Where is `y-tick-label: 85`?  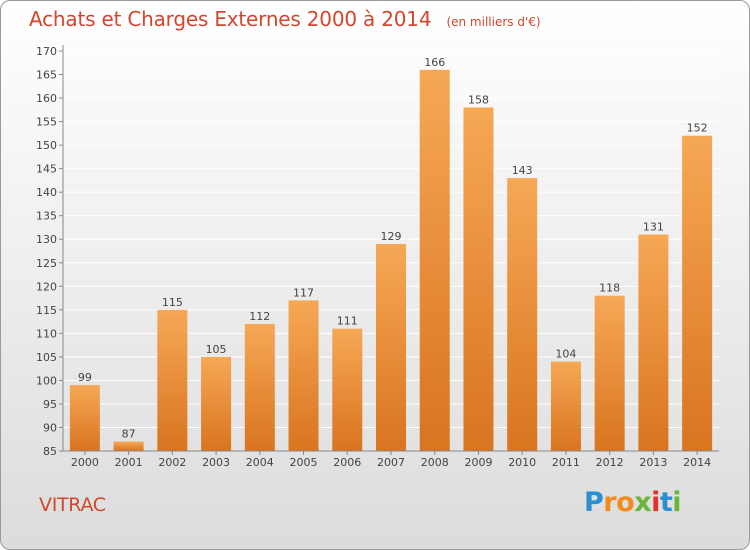 y-tick-label: 85 is located at coordinates (50, 451).